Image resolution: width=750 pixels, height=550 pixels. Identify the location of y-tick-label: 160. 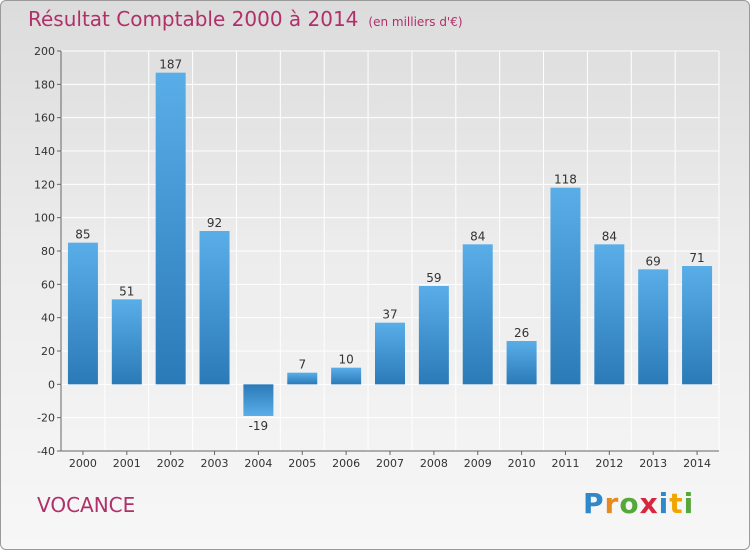
(44, 118).